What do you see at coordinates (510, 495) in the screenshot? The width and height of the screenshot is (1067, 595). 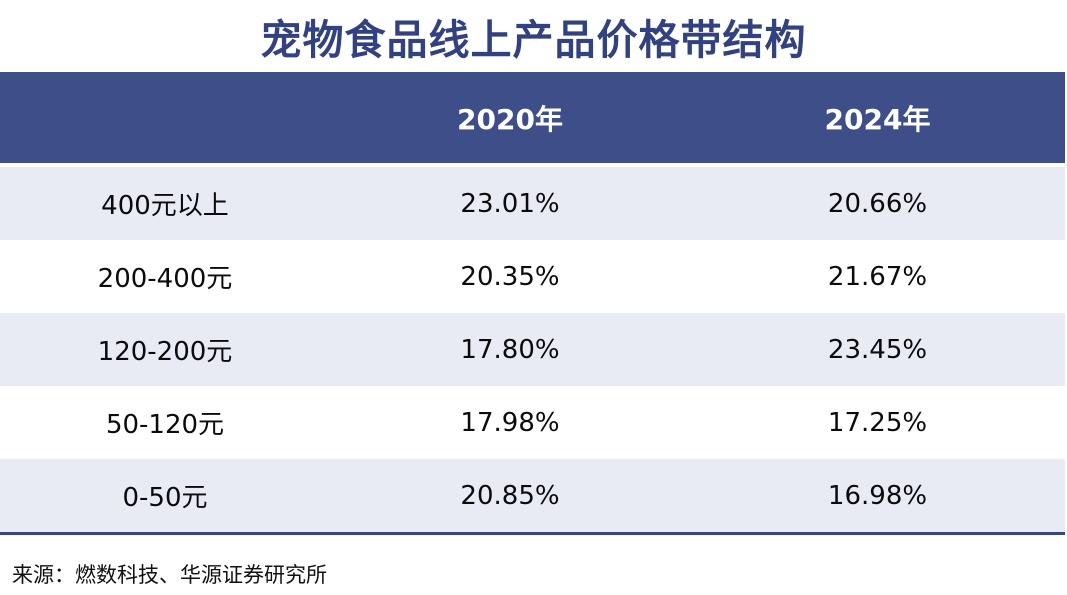 I see `value-2020: 20.85%` at bounding box center [510, 495].